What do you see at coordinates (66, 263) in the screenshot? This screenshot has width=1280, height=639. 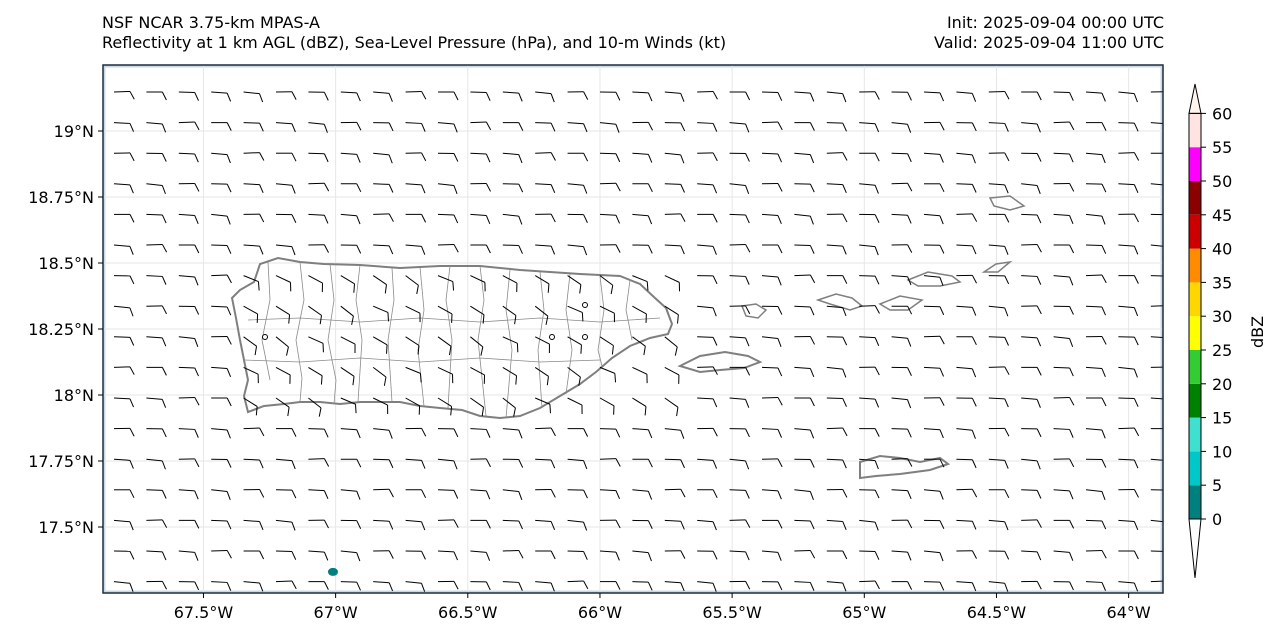 I see `lat-tick-label: 18.5°N` at bounding box center [66, 263].